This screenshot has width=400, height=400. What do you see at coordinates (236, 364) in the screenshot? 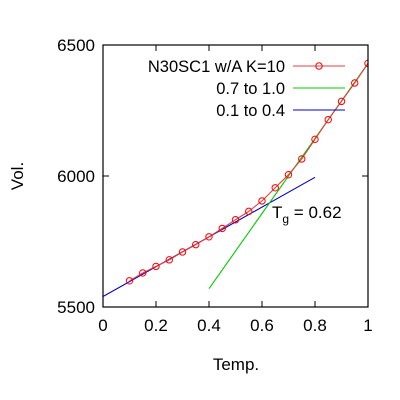
I see `x-axis-label: Temp.` at bounding box center [236, 364].